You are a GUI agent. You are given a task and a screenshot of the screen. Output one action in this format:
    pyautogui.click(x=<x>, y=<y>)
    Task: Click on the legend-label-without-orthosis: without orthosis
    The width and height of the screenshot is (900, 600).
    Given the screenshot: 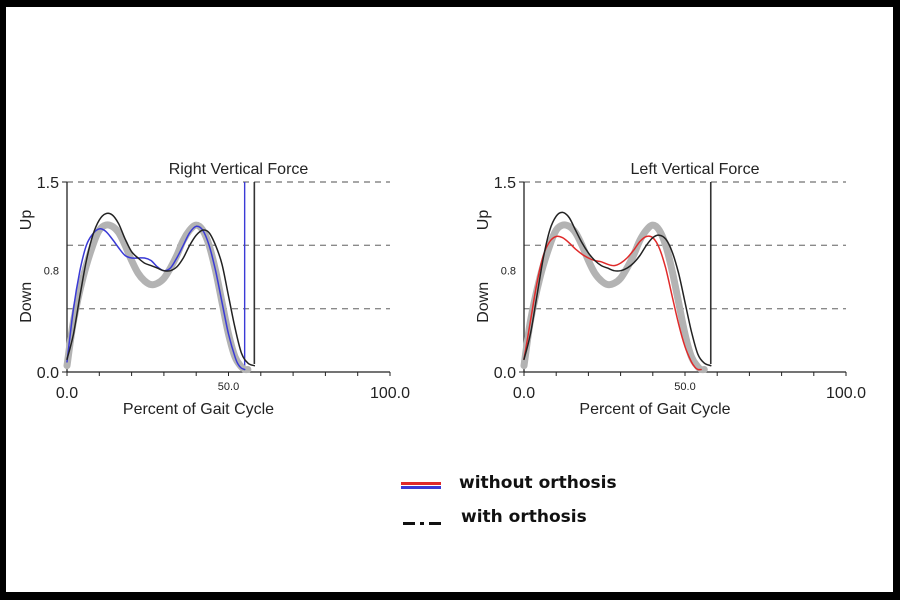 What is the action you would take?
    pyautogui.click(x=538, y=483)
    